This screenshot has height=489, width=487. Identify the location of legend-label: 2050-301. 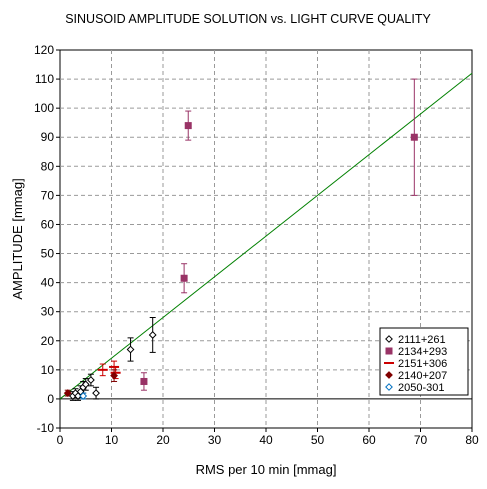
(421, 388).